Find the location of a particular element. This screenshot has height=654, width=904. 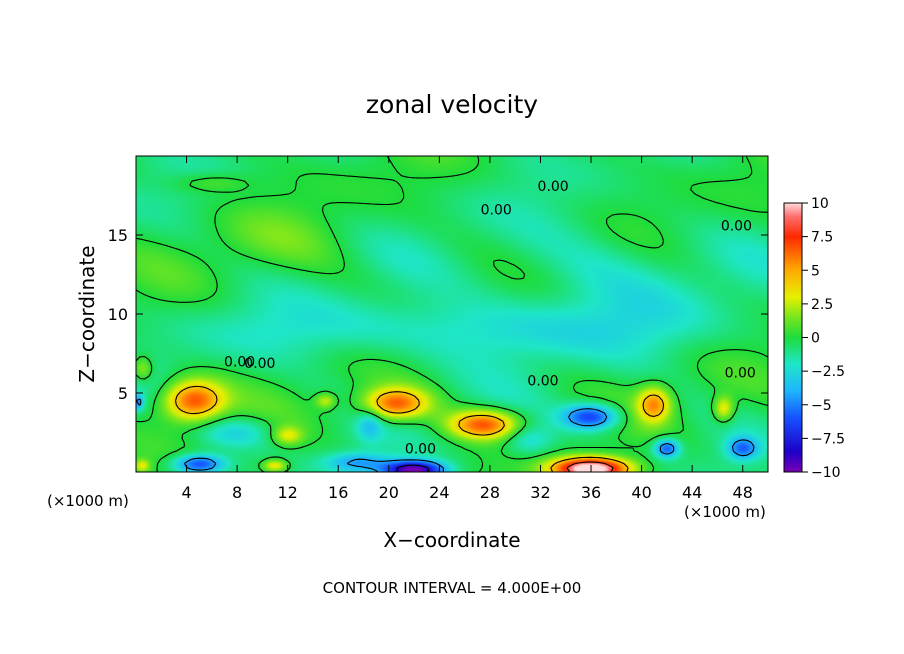

x-tick-label: 4 is located at coordinates (186, 492).